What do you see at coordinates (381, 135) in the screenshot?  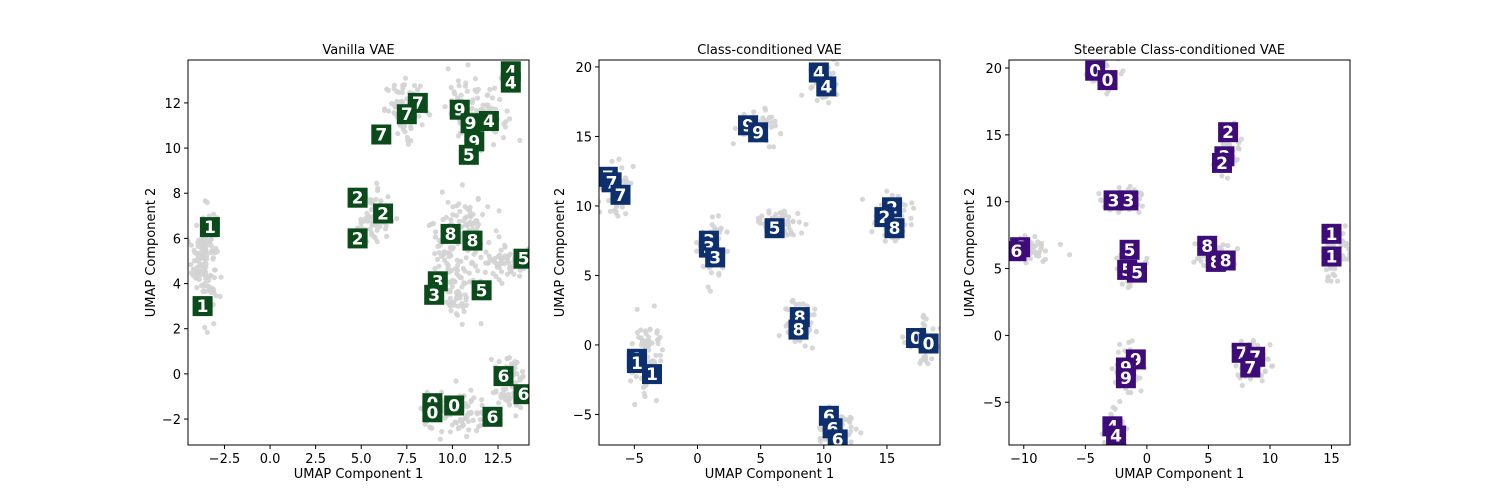 I see `digit-thumbnail: 7` at bounding box center [381, 135].